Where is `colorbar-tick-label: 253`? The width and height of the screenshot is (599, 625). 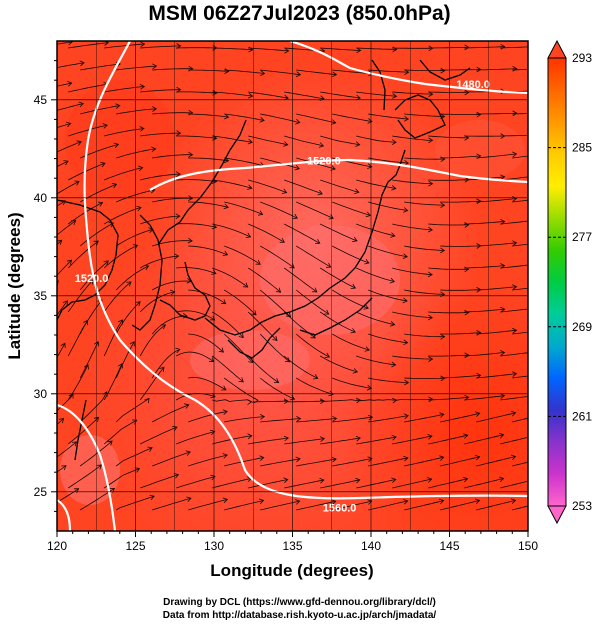 colorbar-tick-label: 253 is located at coordinates (582, 506).